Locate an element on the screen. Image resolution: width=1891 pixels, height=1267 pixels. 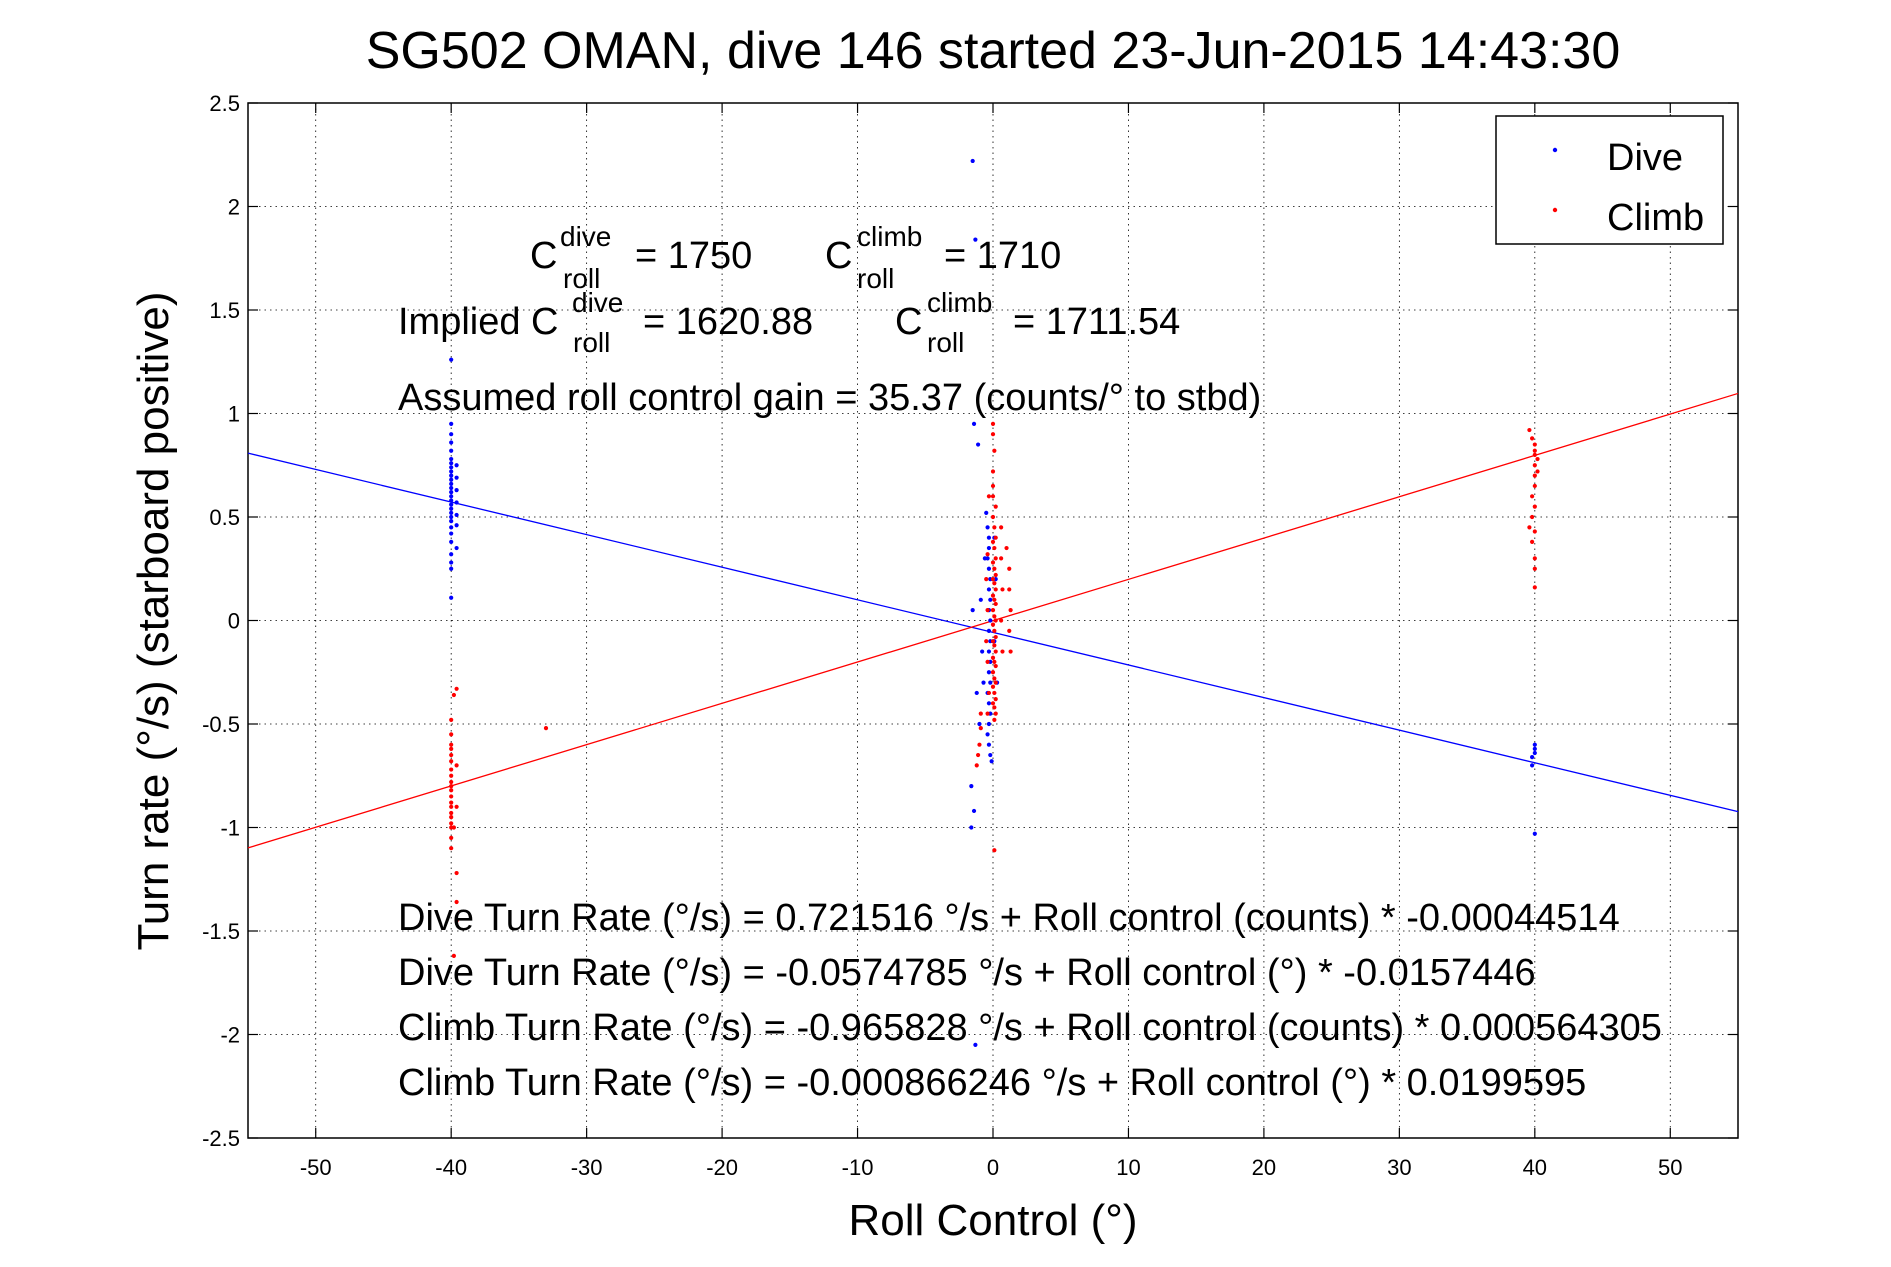
x-tick-label: -40 is located at coordinates (451, 1167).